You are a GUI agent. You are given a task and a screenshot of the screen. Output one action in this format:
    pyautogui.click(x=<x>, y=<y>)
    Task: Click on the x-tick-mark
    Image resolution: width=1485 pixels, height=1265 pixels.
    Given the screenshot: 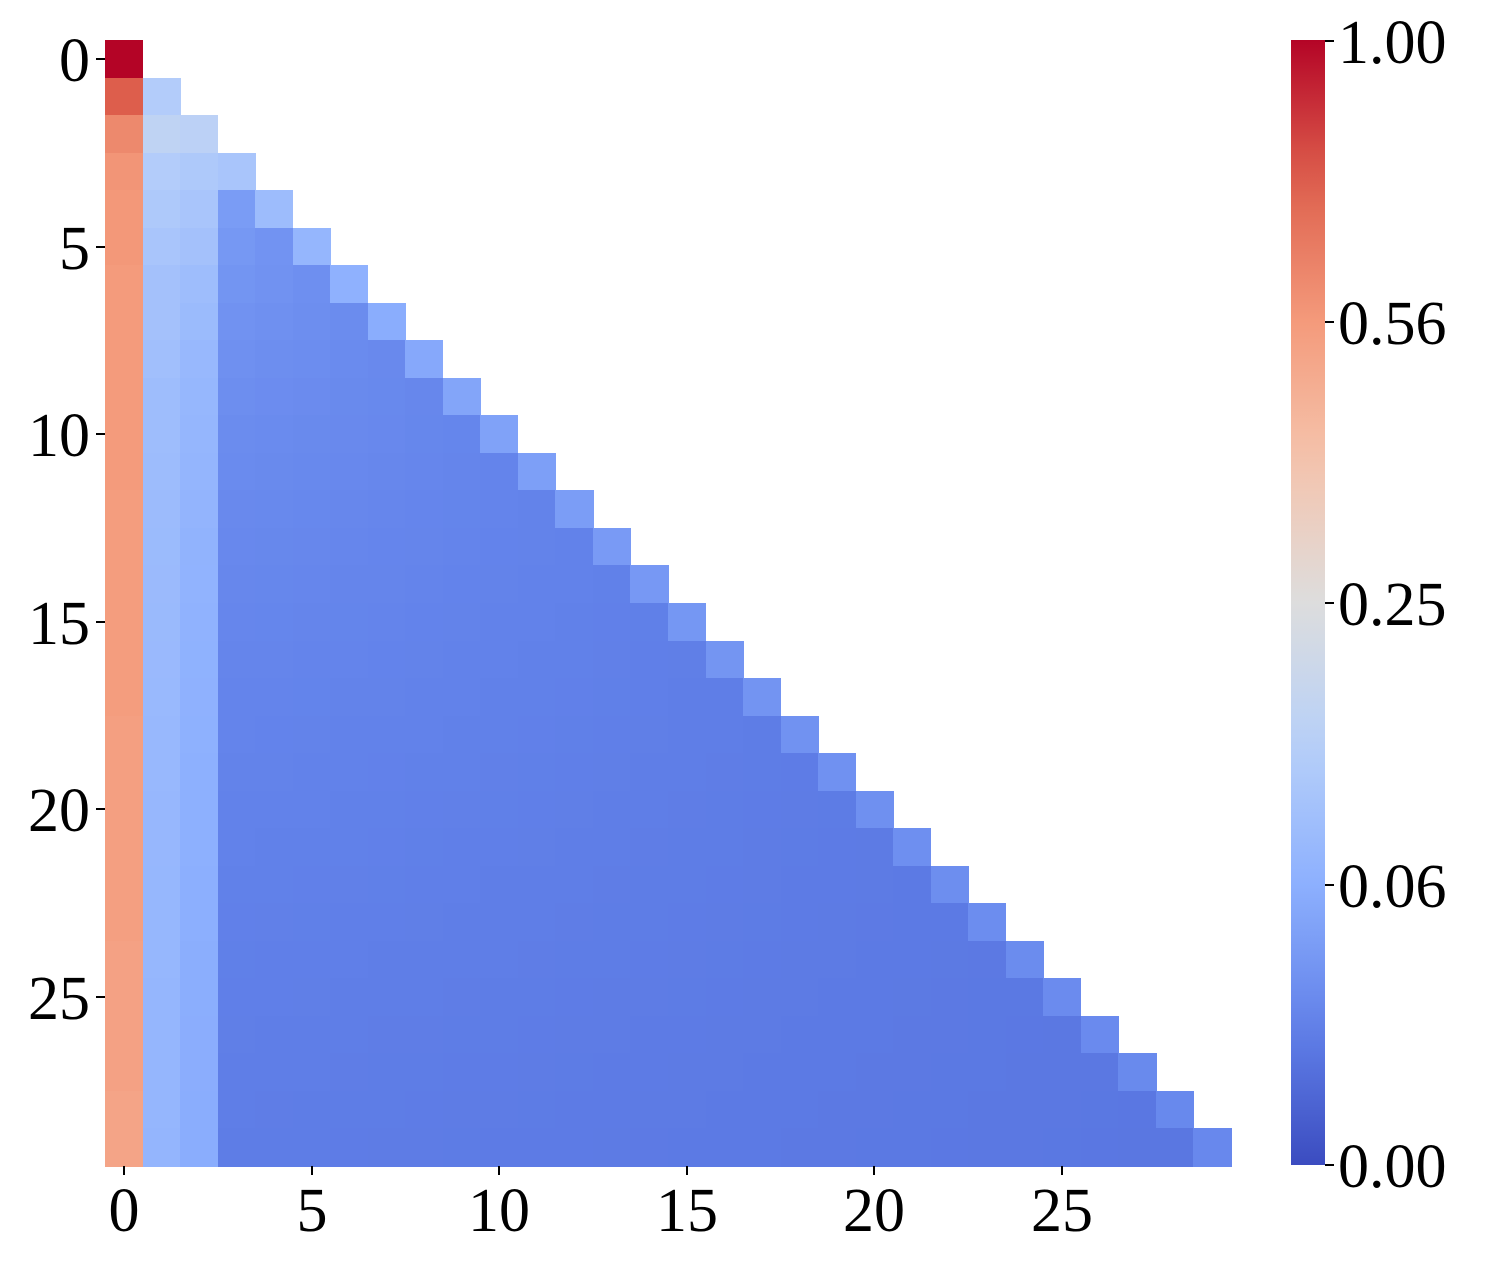 What is the action you would take?
    pyautogui.click(x=874, y=1170)
    